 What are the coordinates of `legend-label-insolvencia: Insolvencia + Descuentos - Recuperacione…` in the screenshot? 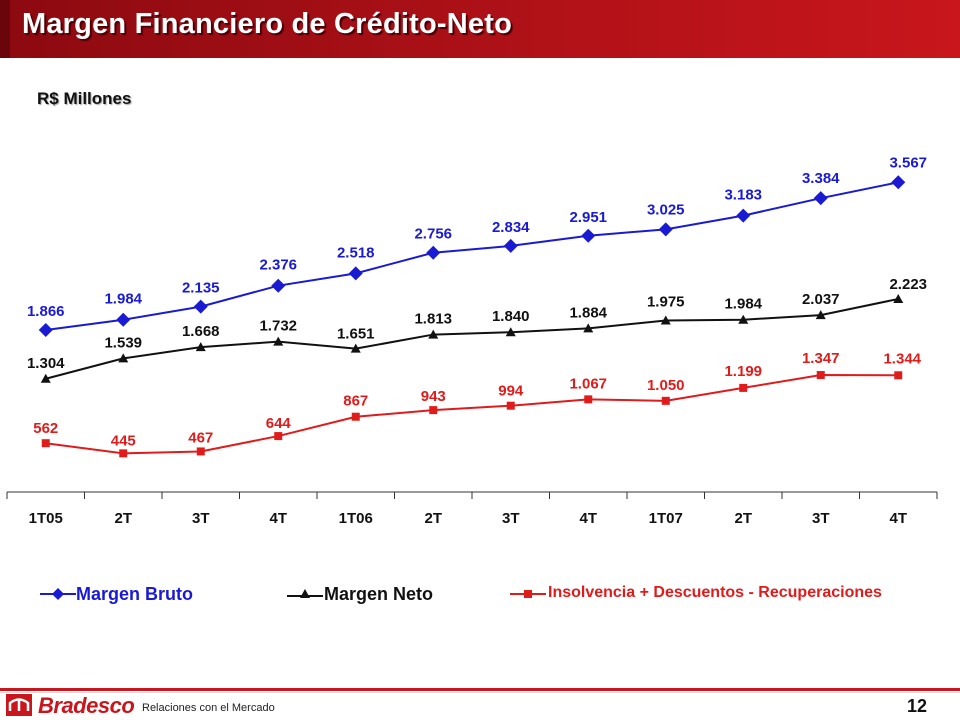 It's located at (715, 592).